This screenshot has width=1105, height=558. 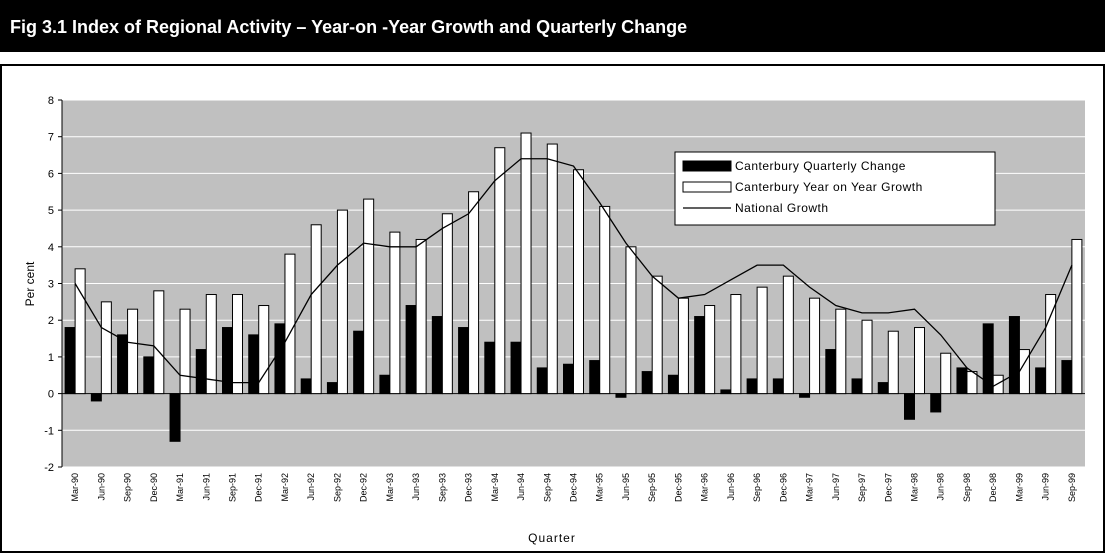 What do you see at coordinates (101, 487) in the screenshot?
I see `x-tick-label: Jun-90` at bounding box center [101, 487].